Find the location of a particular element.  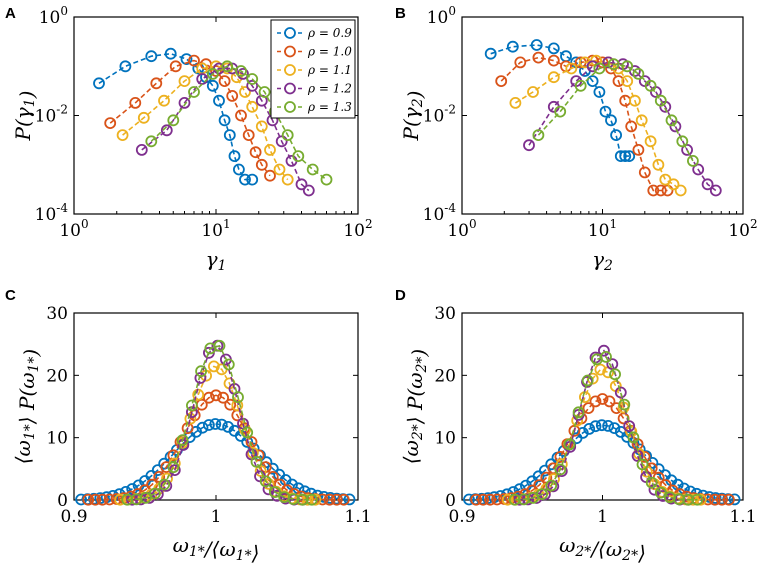

y-axis-label: ⟨ω1*⟩ P(ω1*) is located at coordinates (27, 407).